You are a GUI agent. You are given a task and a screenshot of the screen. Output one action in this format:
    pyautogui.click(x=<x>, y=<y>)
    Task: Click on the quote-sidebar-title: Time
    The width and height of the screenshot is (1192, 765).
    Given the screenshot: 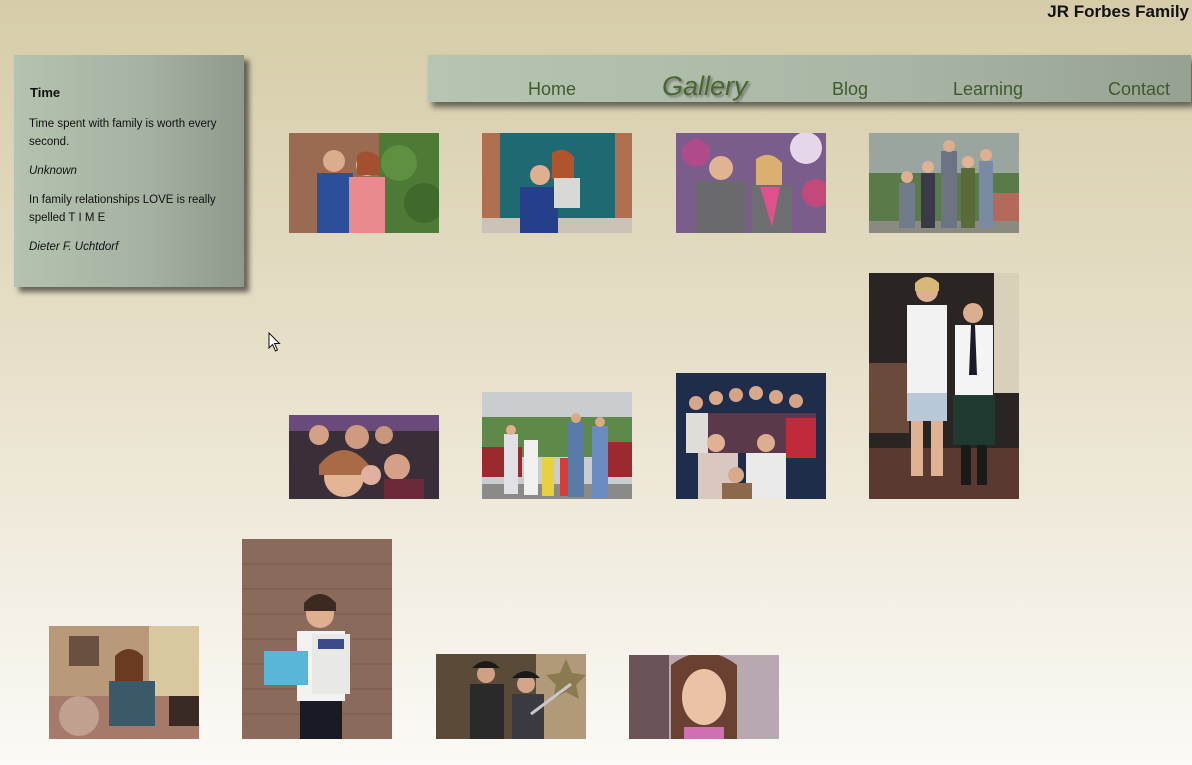 What is the action you would take?
    pyautogui.click(x=45, y=92)
    